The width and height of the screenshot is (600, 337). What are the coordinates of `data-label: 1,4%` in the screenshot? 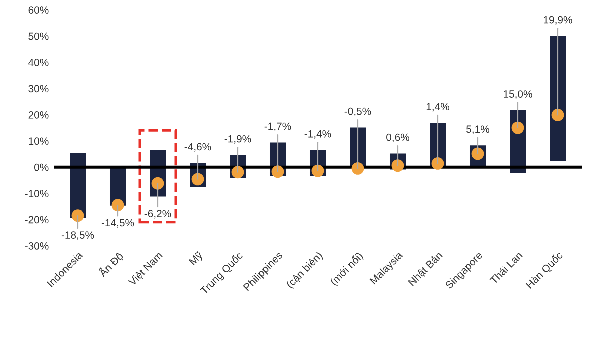 It's located at (438, 107).